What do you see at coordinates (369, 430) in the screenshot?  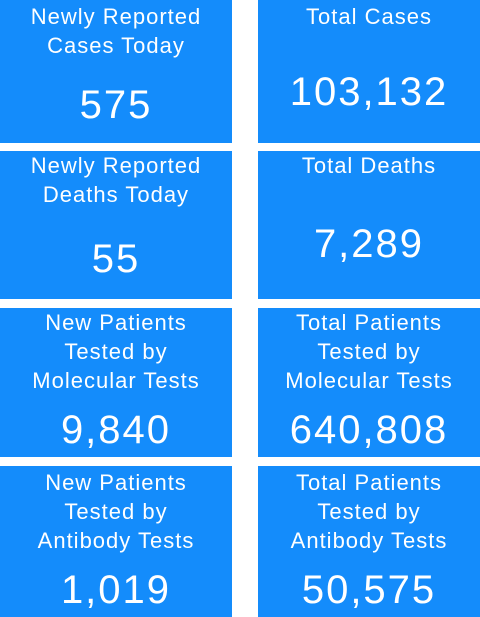 I see `tile-value: 640,808` at bounding box center [369, 430].